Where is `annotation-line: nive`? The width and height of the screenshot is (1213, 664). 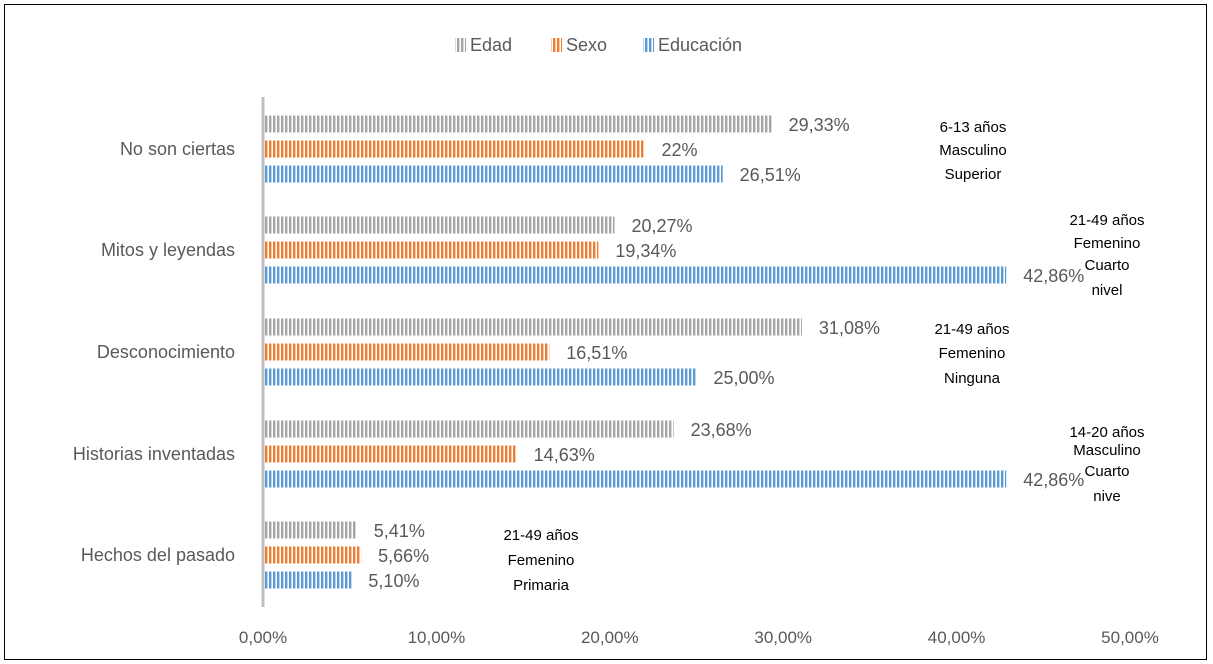
annotation-line: nive is located at coordinates (1107, 496).